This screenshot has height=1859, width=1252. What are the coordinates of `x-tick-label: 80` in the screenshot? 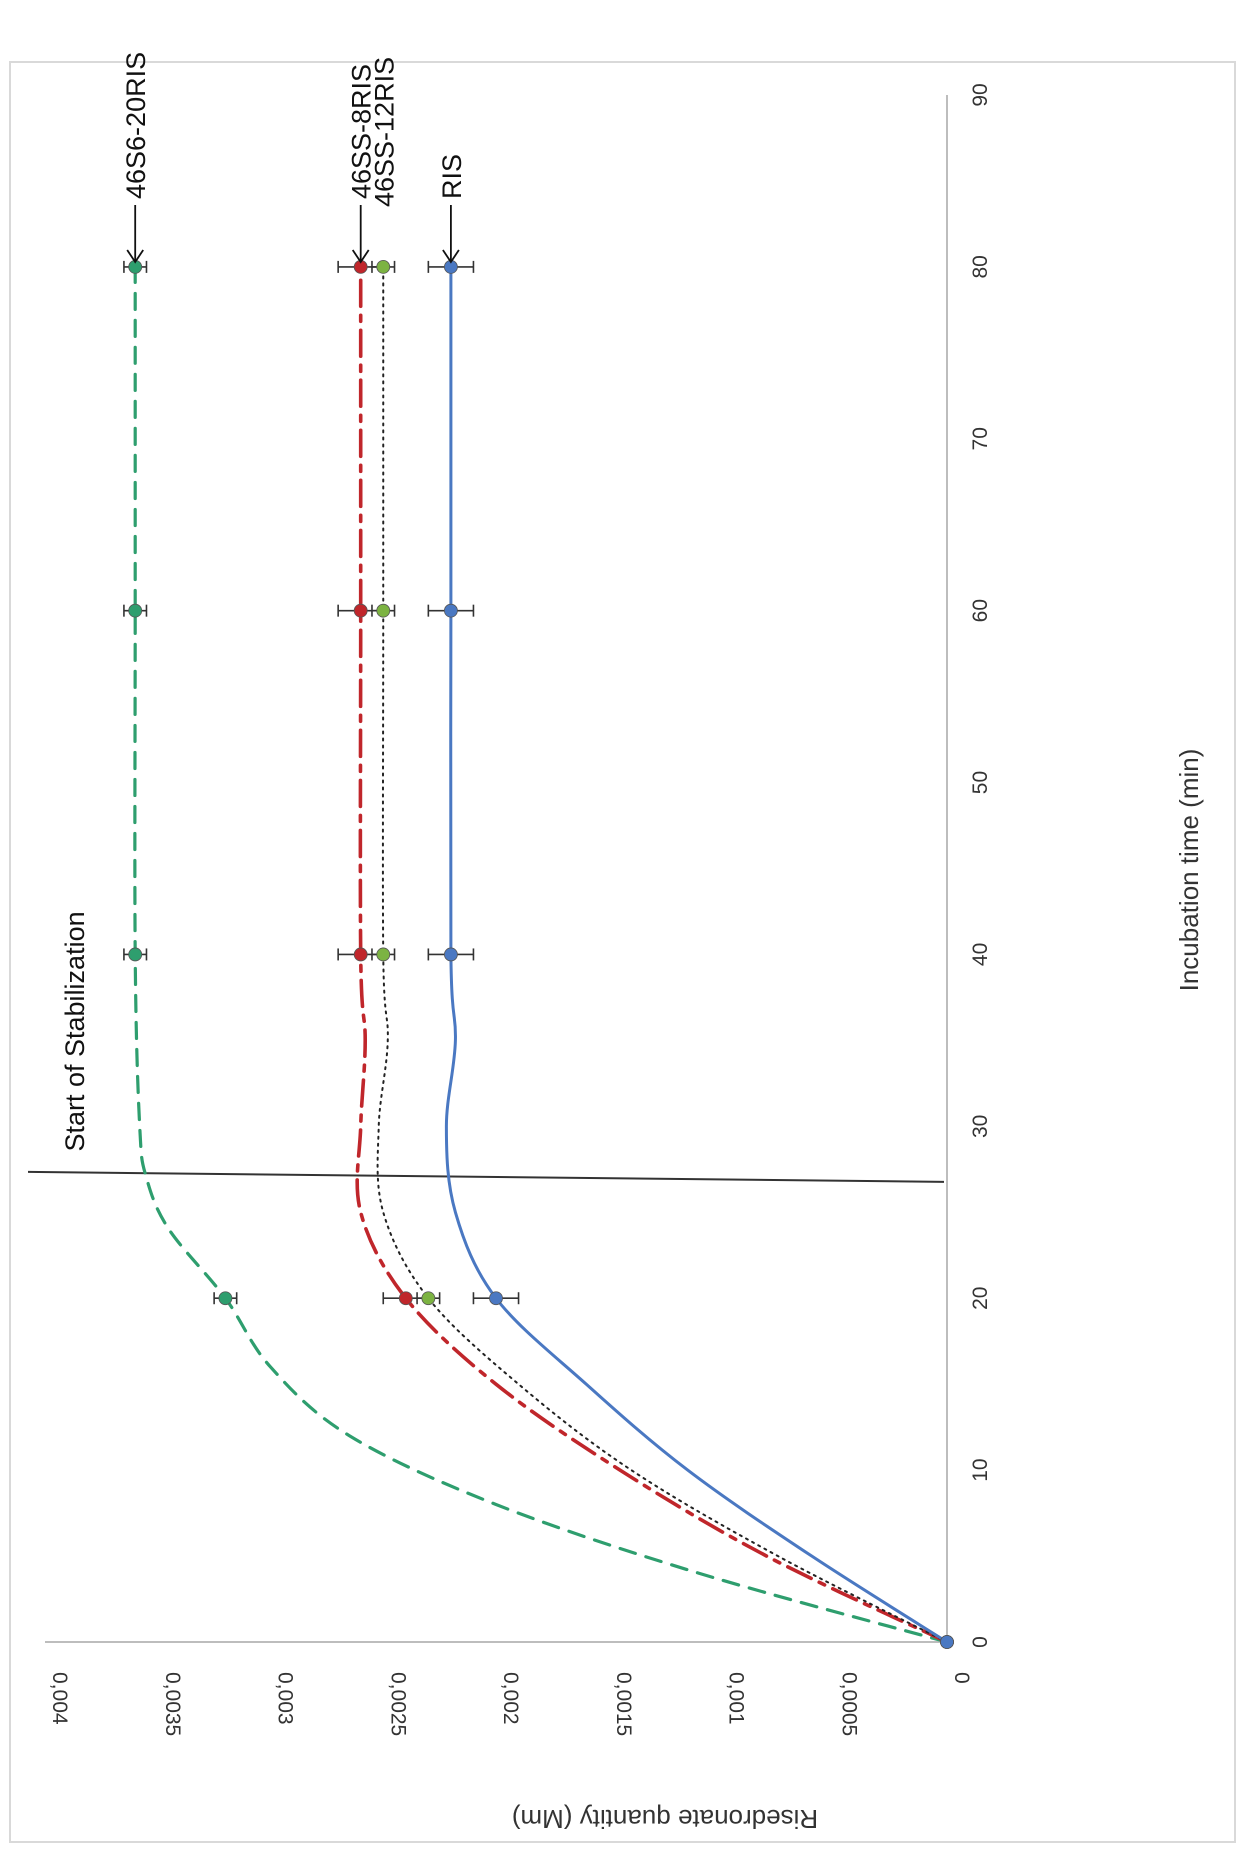 It's located at (980, 266).